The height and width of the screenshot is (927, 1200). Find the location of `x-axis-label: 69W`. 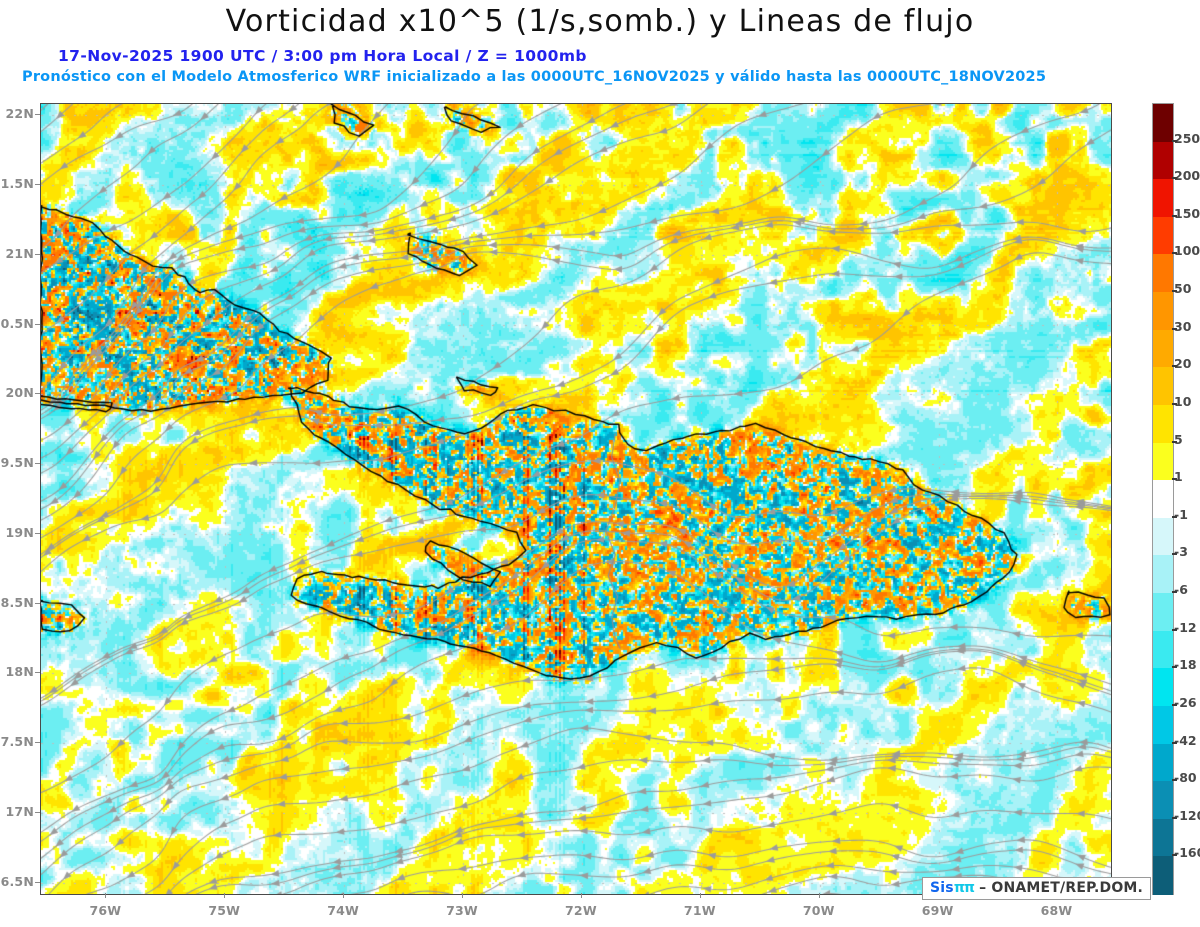

x-axis-label: 69W is located at coordinates (937, 910).